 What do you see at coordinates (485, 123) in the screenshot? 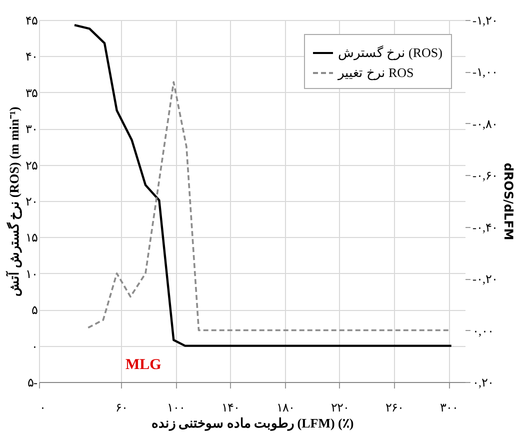
I see `y2-tick-label: -۰,۸۰` at bounding box center [485, 123].